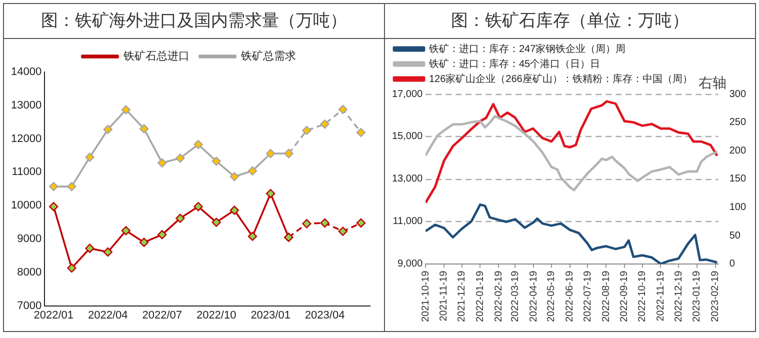  Describe the element at coordinates (560, 78) in the screenshot. I see `legend-label: 126家矿山企业（266座矿山）：铁精粉：库存：中国（周）` at that location.